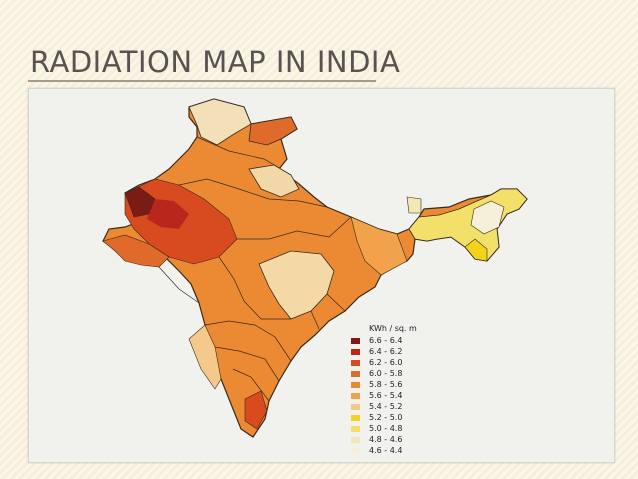 Image resolution: width=638 pixels, height=479 pixels. What do you see at coordinates (404, 340) in the screenshot?
I see `legend-entry: 6.6 - 6.4` at bounding box center [404, 340].